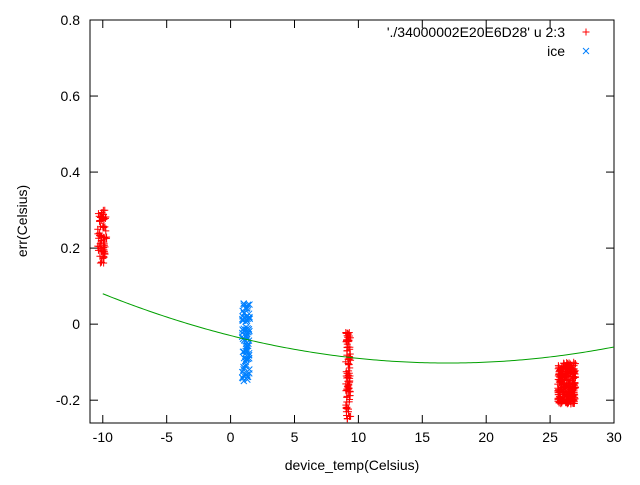 This screenshot has height=485, width=640. I want to click on y-tick-label: 0, so click(76, 324).